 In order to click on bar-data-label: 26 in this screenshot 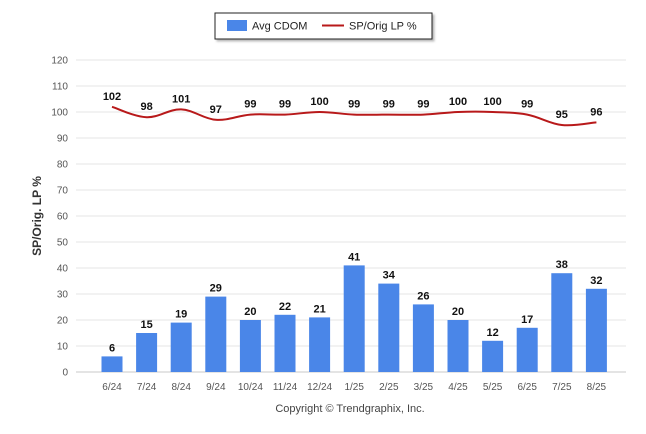, I will do `click(423, 296)`.